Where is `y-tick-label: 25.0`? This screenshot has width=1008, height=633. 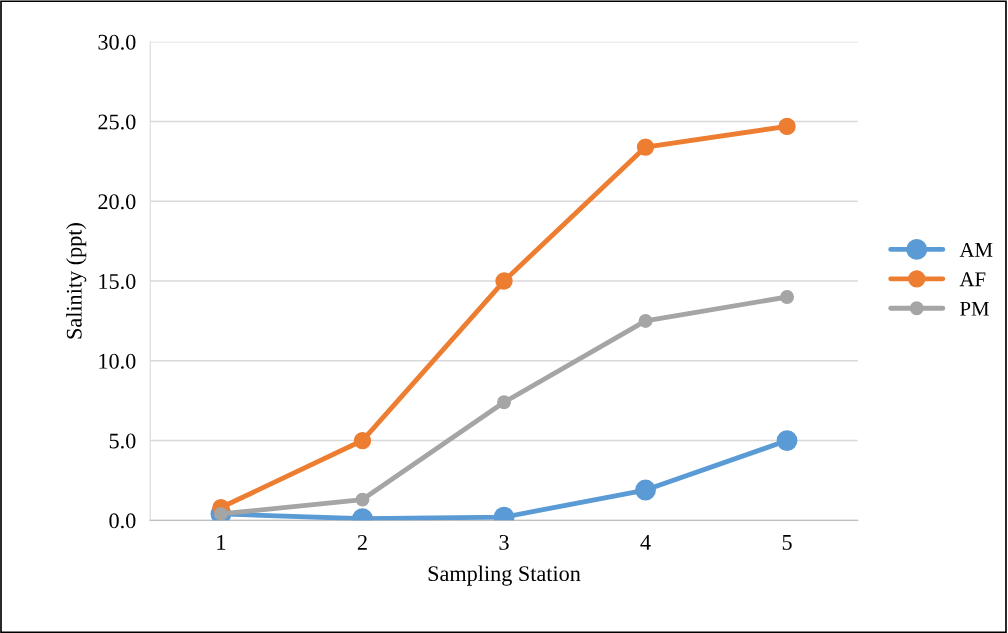
y-tick-label: 25.0 is located at coordinates (117, 122).